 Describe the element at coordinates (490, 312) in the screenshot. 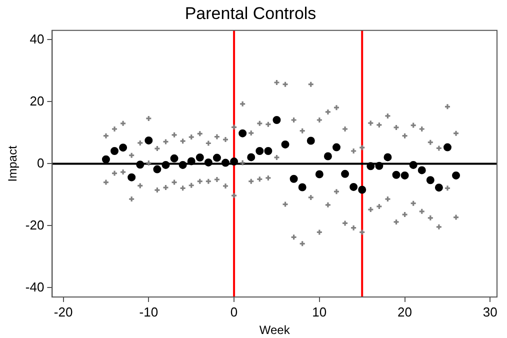

I see `x-tick-label: 30` at that location.